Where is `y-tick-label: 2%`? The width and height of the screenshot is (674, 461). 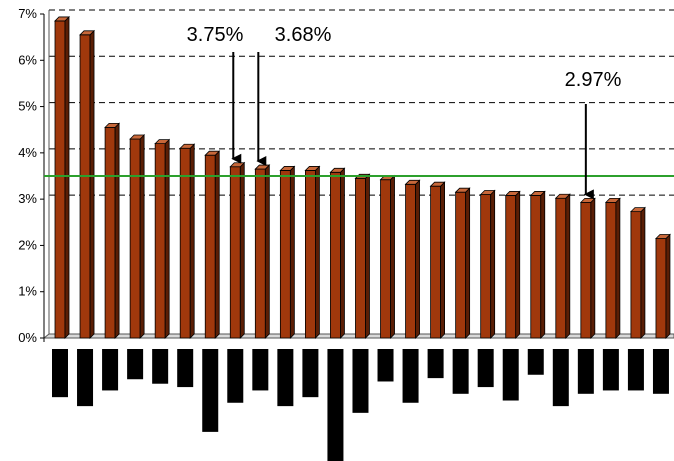
y-tick-label: 2% is located at coordinates (27, 244).